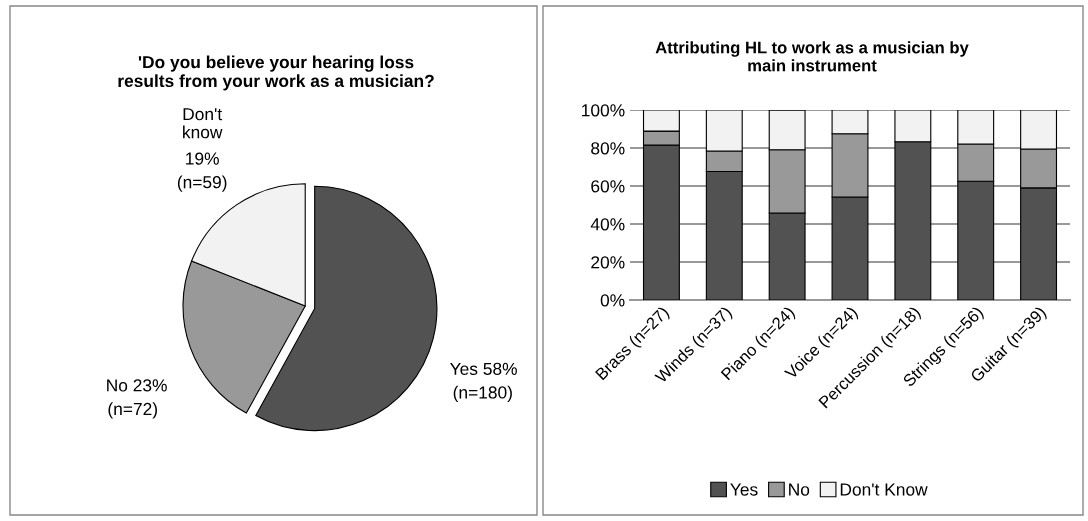 This screenshot has height=521, width=1088. Describe the element at coordinates (884, 489) in the screenshot. I see `legend-label: Don't Know` at that location.